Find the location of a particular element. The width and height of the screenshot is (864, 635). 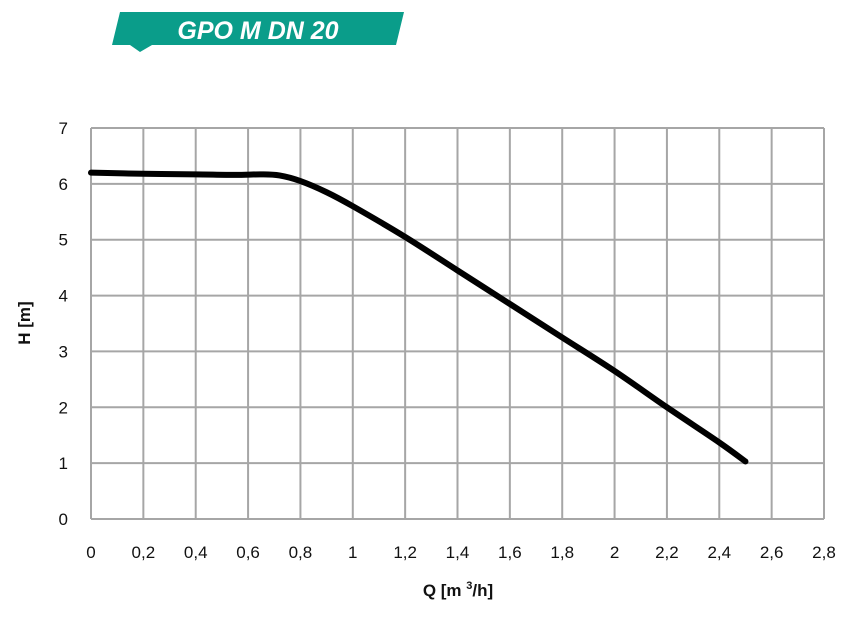

x-tick-label: 1,4 is located at coordinates (458, 552).